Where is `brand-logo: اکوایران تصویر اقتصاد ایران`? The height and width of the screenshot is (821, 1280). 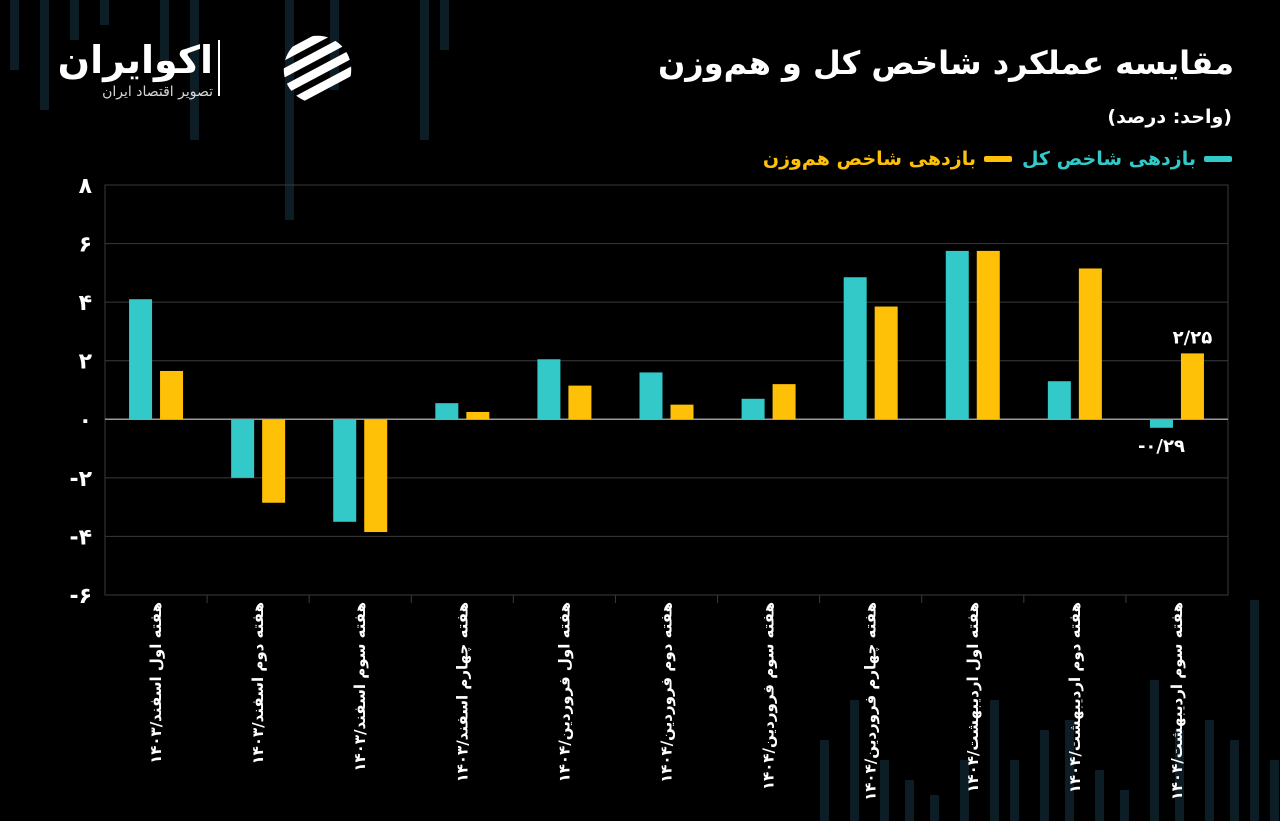 brand-logo: اکوایران تصویر اقتصاد ایران is located at coordinates (200, 71).